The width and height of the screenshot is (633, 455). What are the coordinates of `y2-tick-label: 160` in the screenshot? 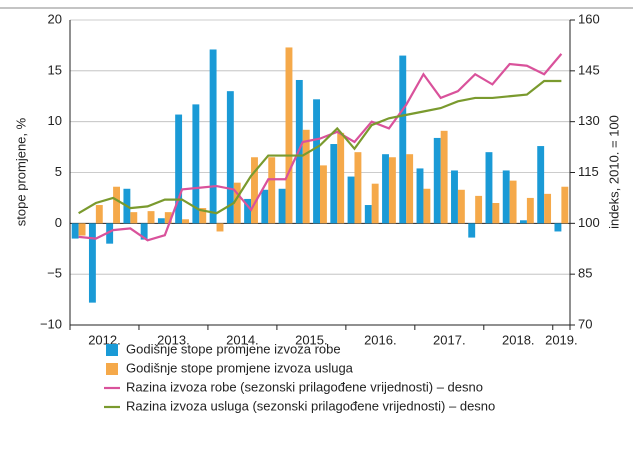 It's located at (589, 18).